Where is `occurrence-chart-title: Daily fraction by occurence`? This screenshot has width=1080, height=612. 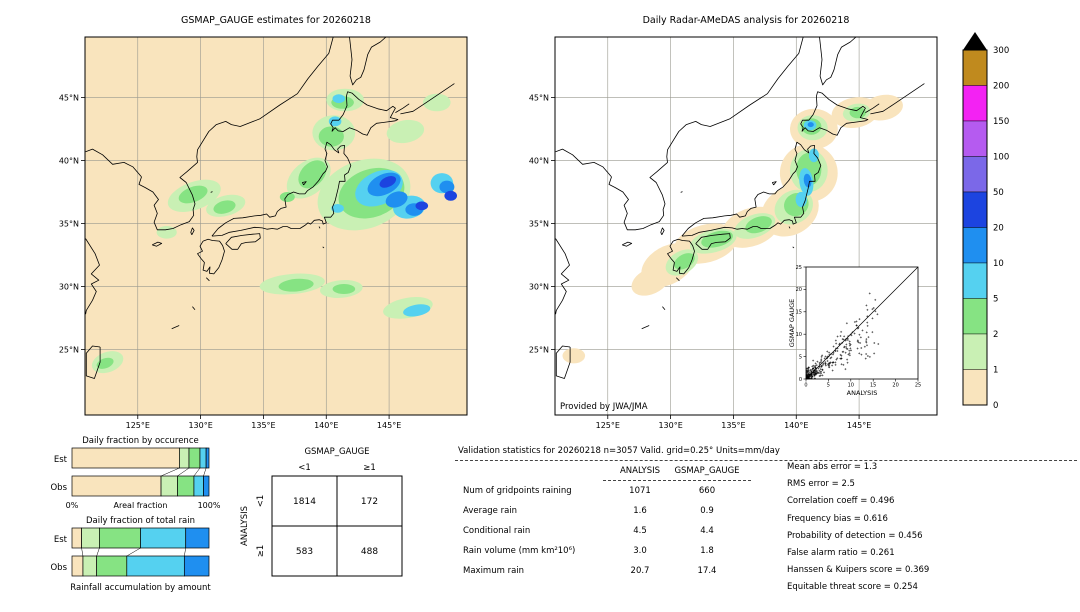 occurrence-chart-title: Daily fraction by occurence is located at coordinates (140, 441).